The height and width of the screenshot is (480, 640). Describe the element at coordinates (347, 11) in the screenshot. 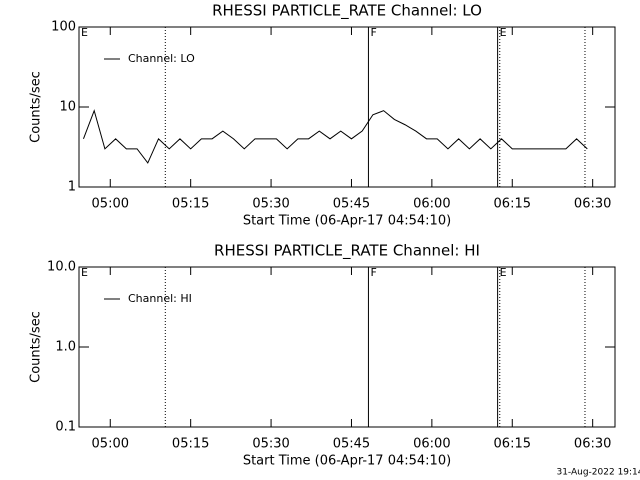

I see `chart-title: RHESSI PARTICLE_RATE Channel: LO` at that location.